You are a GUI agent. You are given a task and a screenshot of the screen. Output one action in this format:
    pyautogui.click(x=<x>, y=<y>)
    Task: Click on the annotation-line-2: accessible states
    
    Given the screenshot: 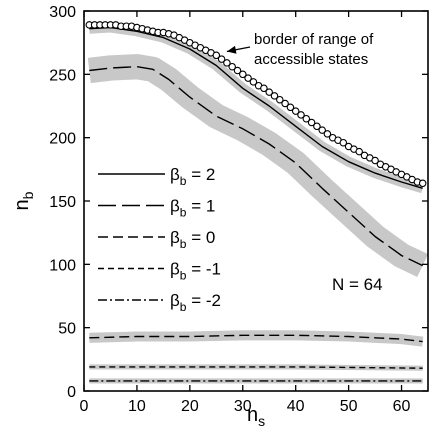 What is the action you would take?
    pyautogui.click(x=311, y=59)
    